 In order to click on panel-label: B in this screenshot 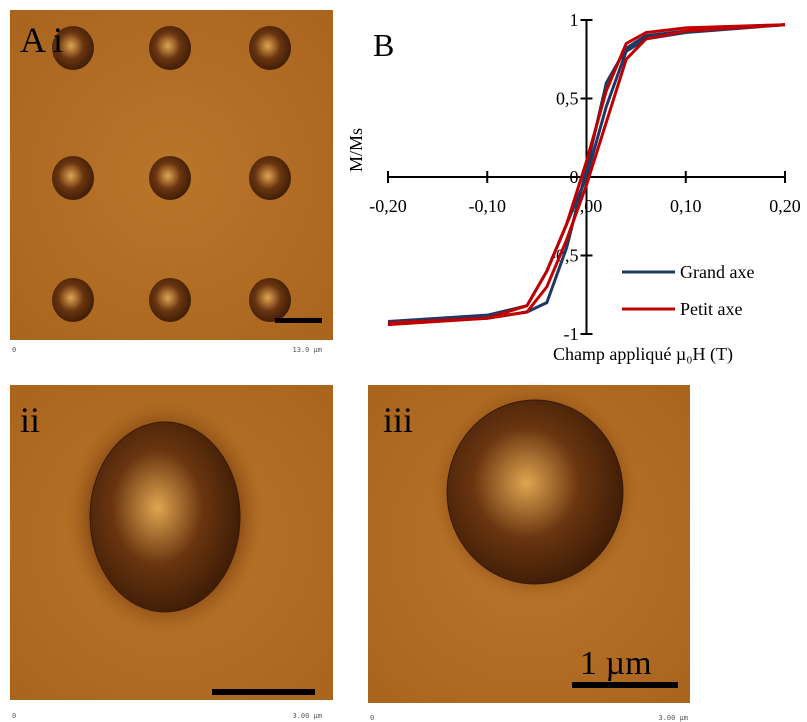, I will do `click(383, 45)`.